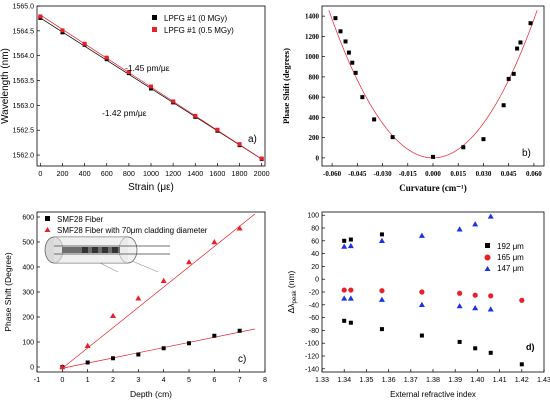  Describe the element at coordinates (107, 254) in the screenshot. I see `fiber-schematic-illustration` at that location.